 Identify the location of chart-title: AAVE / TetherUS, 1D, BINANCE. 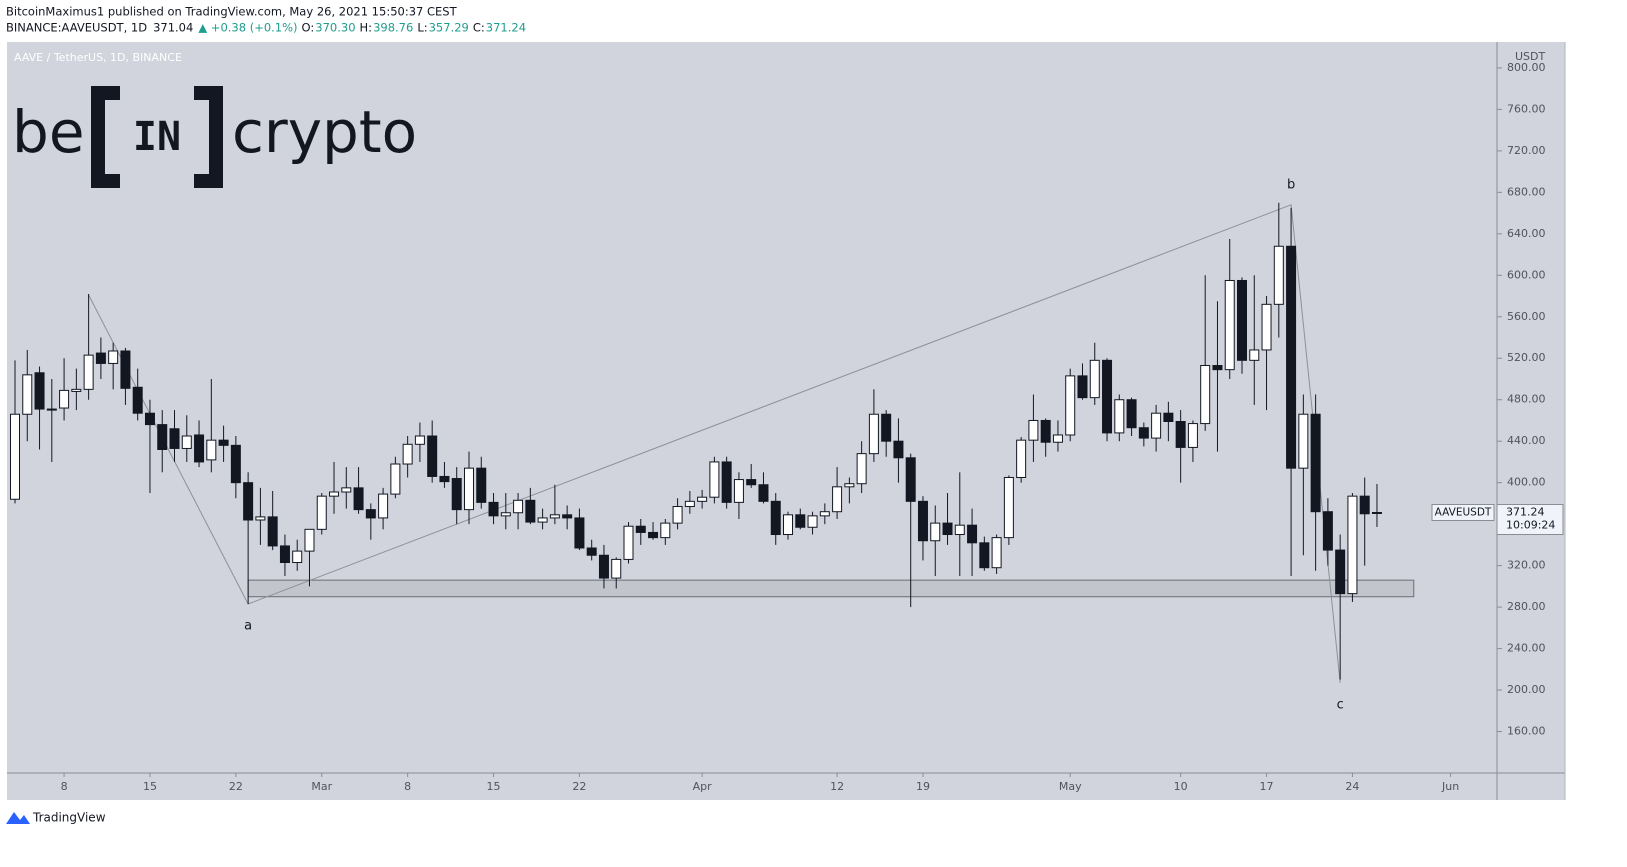
(98, 57).